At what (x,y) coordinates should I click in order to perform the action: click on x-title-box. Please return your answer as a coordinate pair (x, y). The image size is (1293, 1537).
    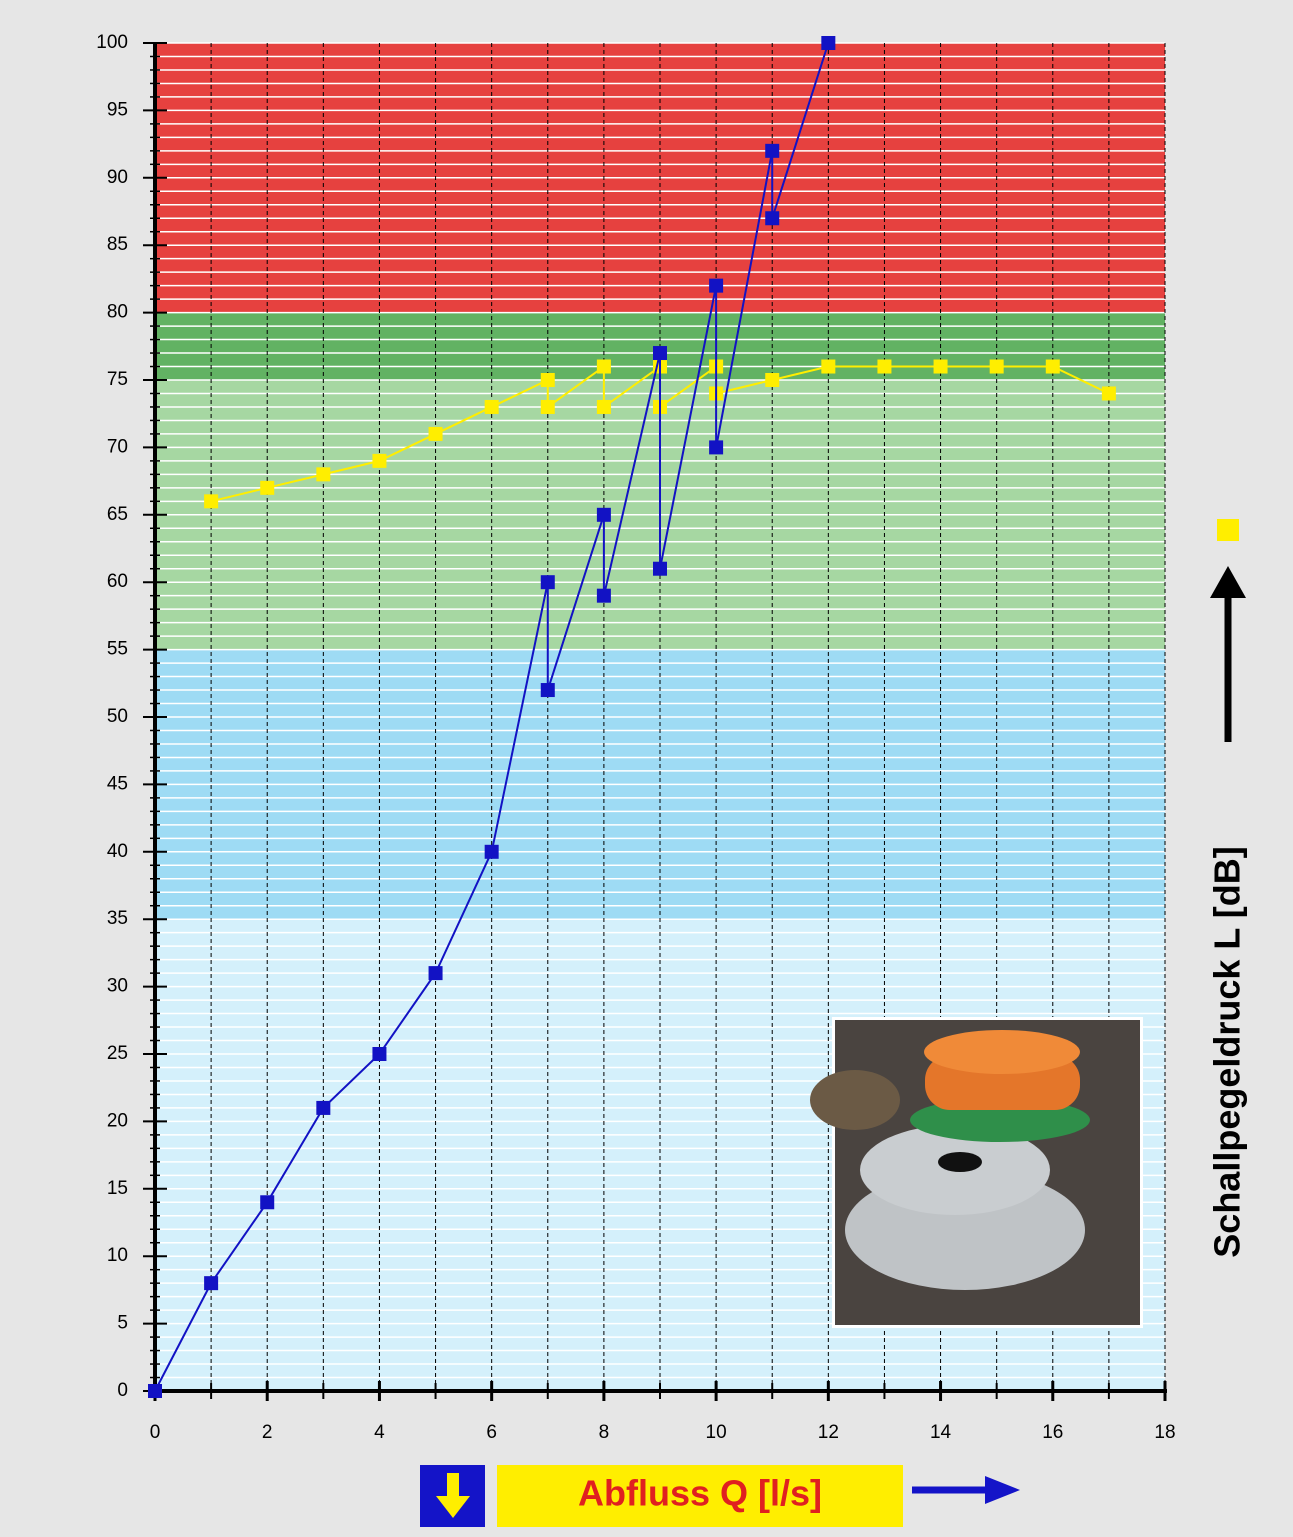
    Looking at the image, I should click on (700, 1496).